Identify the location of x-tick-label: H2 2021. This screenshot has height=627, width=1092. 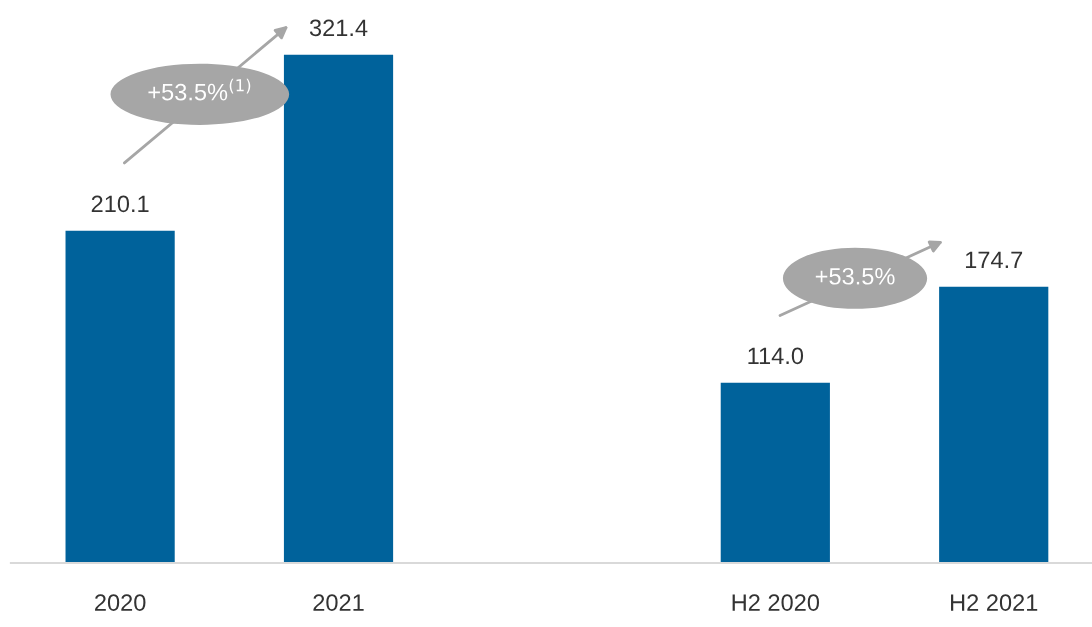
(994, 602).